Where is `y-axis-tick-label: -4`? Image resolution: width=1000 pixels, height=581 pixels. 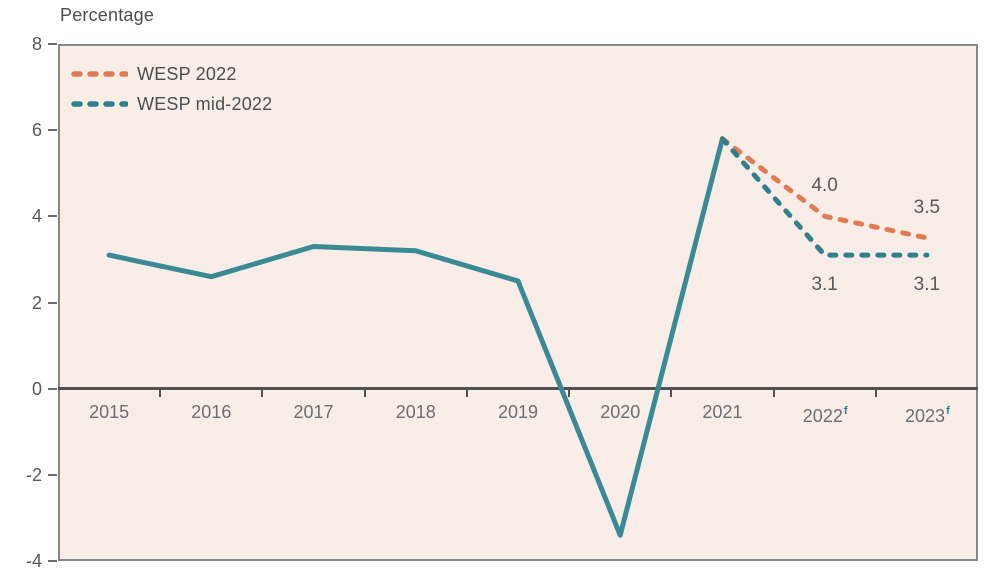 y-axis-tick-label: -4 is located at coordinates (33, 561).